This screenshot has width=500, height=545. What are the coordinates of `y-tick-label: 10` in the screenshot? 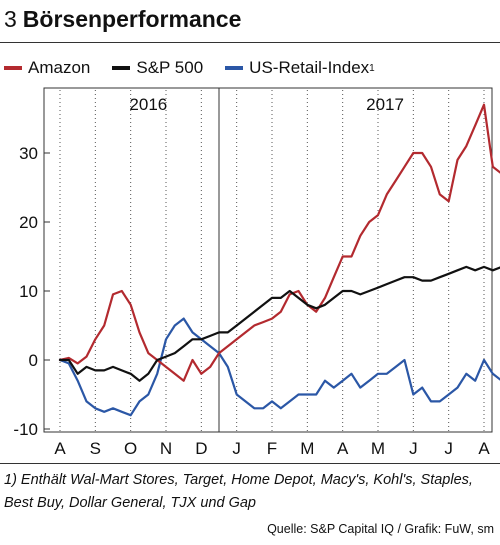 It's located at (28, 291).